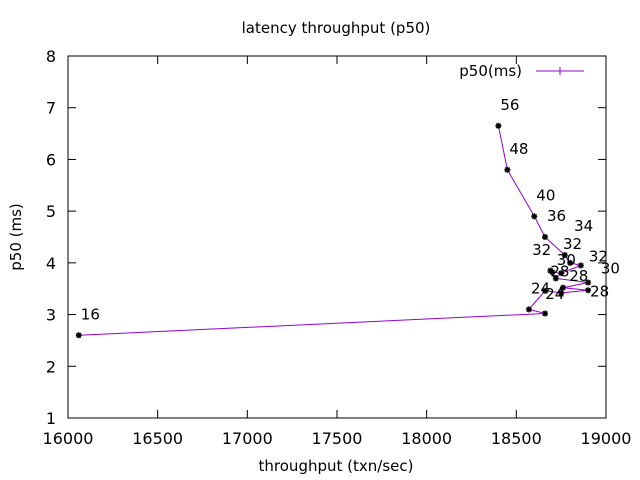 This screenshot has height=480, width=640. Describe the element at coordinates (336, 466) in the screenshot. I see `x-axis-title: throughput (txn/sec)` at that location.